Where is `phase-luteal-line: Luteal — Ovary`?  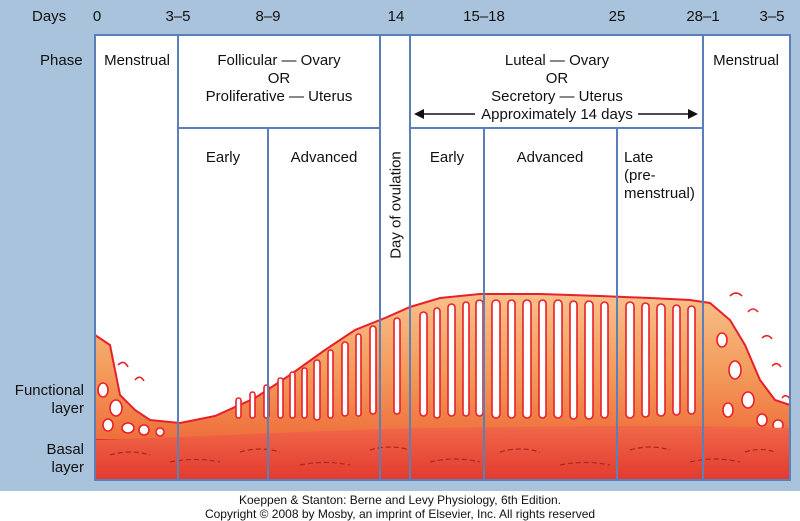
phase-luteal-line: Luteal — Ovary is located at coordinates (557, 60).